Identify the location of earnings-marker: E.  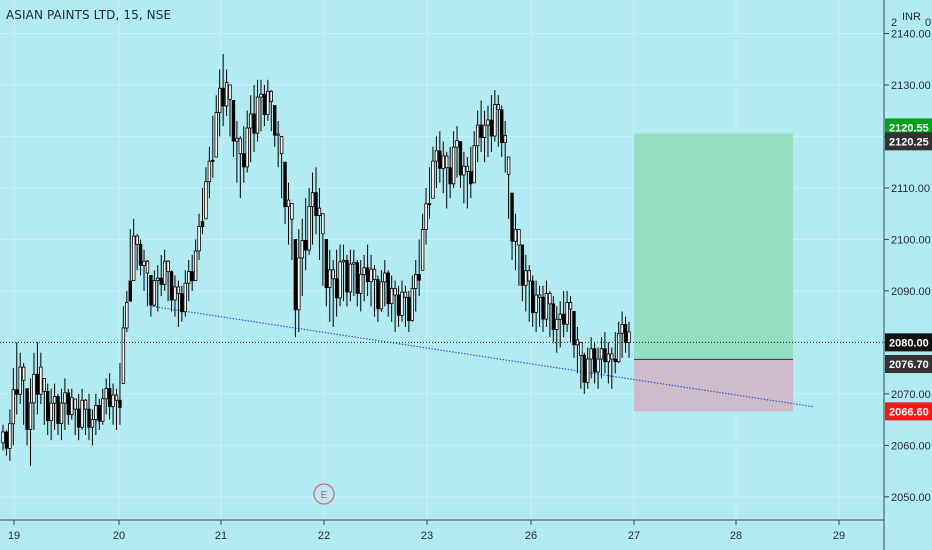
(324, 494).